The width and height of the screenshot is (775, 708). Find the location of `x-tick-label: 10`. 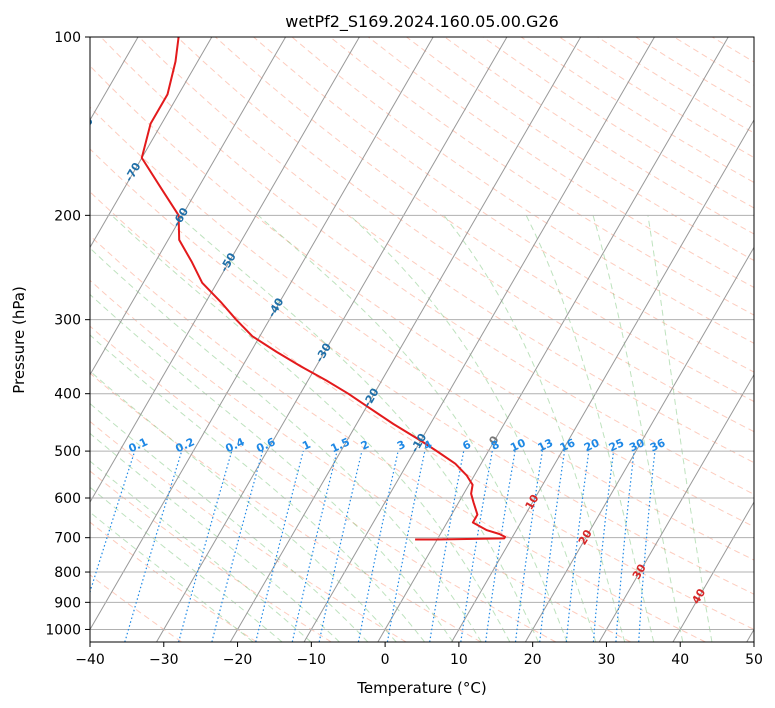

x-tick-label: 10 is located at coordinates (459, 660).